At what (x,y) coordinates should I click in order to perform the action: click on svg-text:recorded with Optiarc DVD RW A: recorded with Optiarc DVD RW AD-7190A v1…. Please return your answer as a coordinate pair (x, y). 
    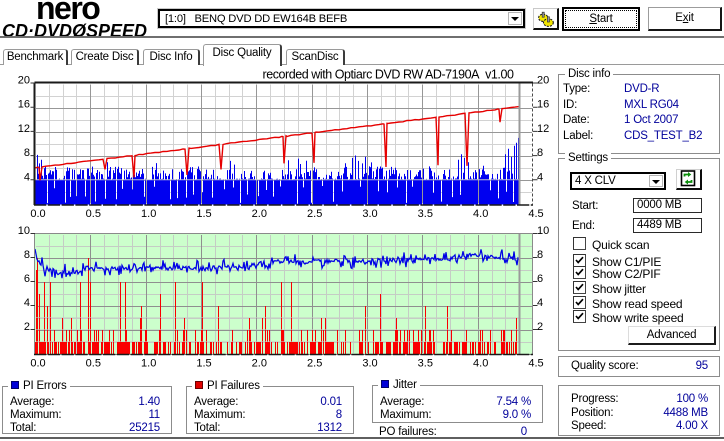
    Looking at the image, I should click on (388, 75).